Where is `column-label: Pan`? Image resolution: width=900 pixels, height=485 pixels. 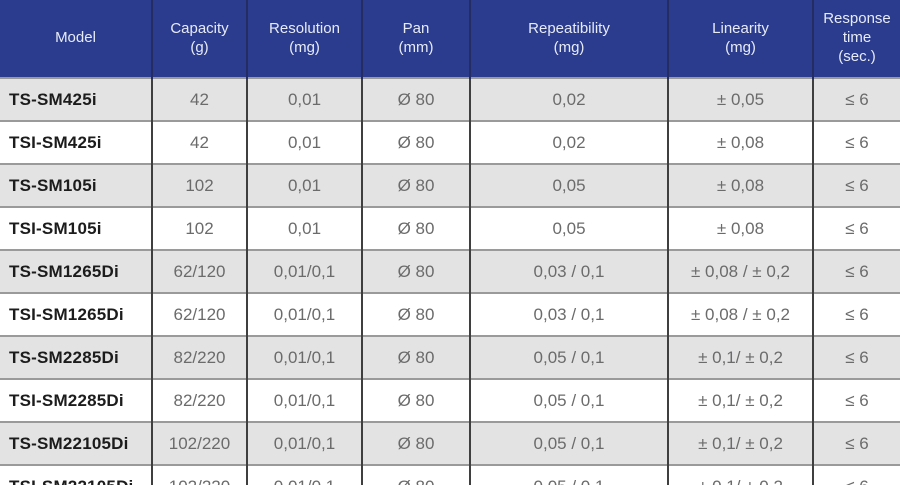
column-label: Pan is located at coordinates (416, 28).